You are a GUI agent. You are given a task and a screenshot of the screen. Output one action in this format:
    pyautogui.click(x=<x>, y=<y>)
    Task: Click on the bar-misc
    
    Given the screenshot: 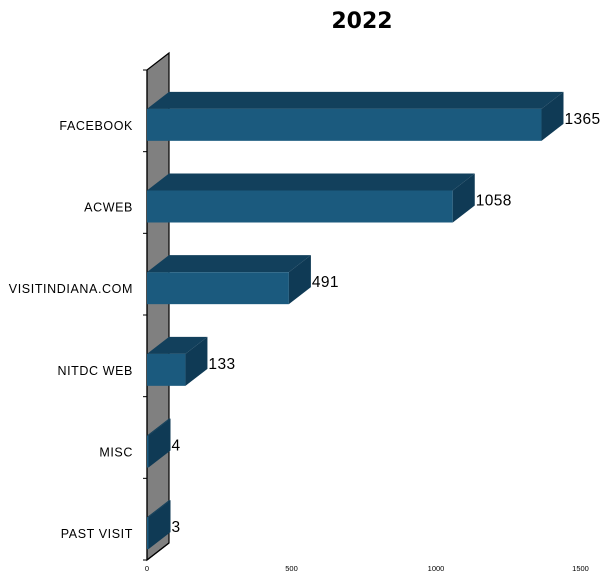 What is the action you would take?
    pyautogui.click(x=159, y=443)
    